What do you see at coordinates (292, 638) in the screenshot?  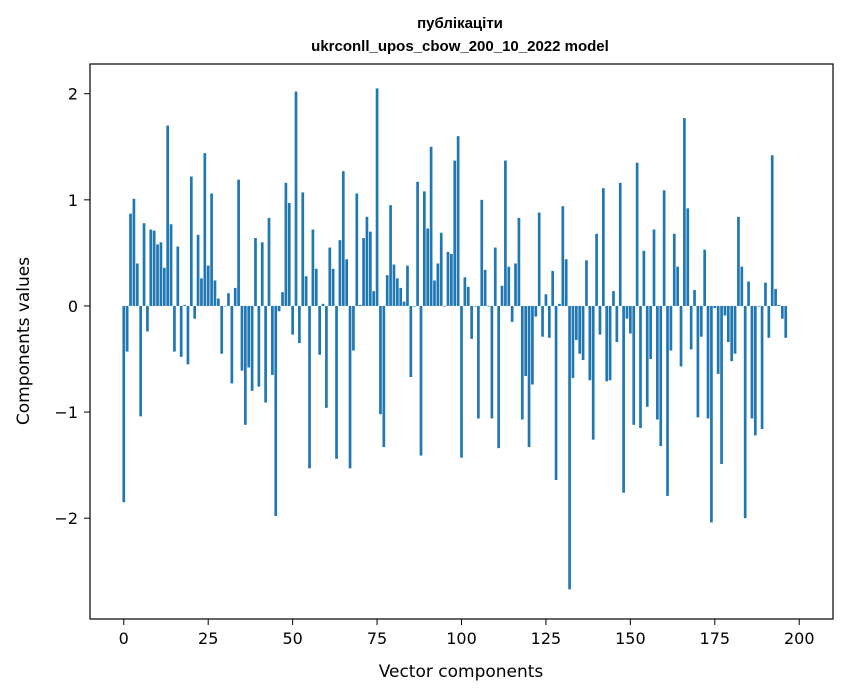 I see `x-tick-label: 50` at bounding box center [292, 638].